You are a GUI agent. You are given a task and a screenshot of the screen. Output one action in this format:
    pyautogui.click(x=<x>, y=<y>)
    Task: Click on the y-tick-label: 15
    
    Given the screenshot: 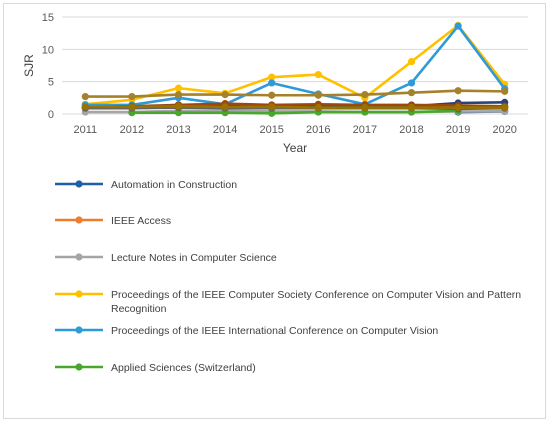 What is the action you would take?
    pyautogui.click(x=48, y=18)
    